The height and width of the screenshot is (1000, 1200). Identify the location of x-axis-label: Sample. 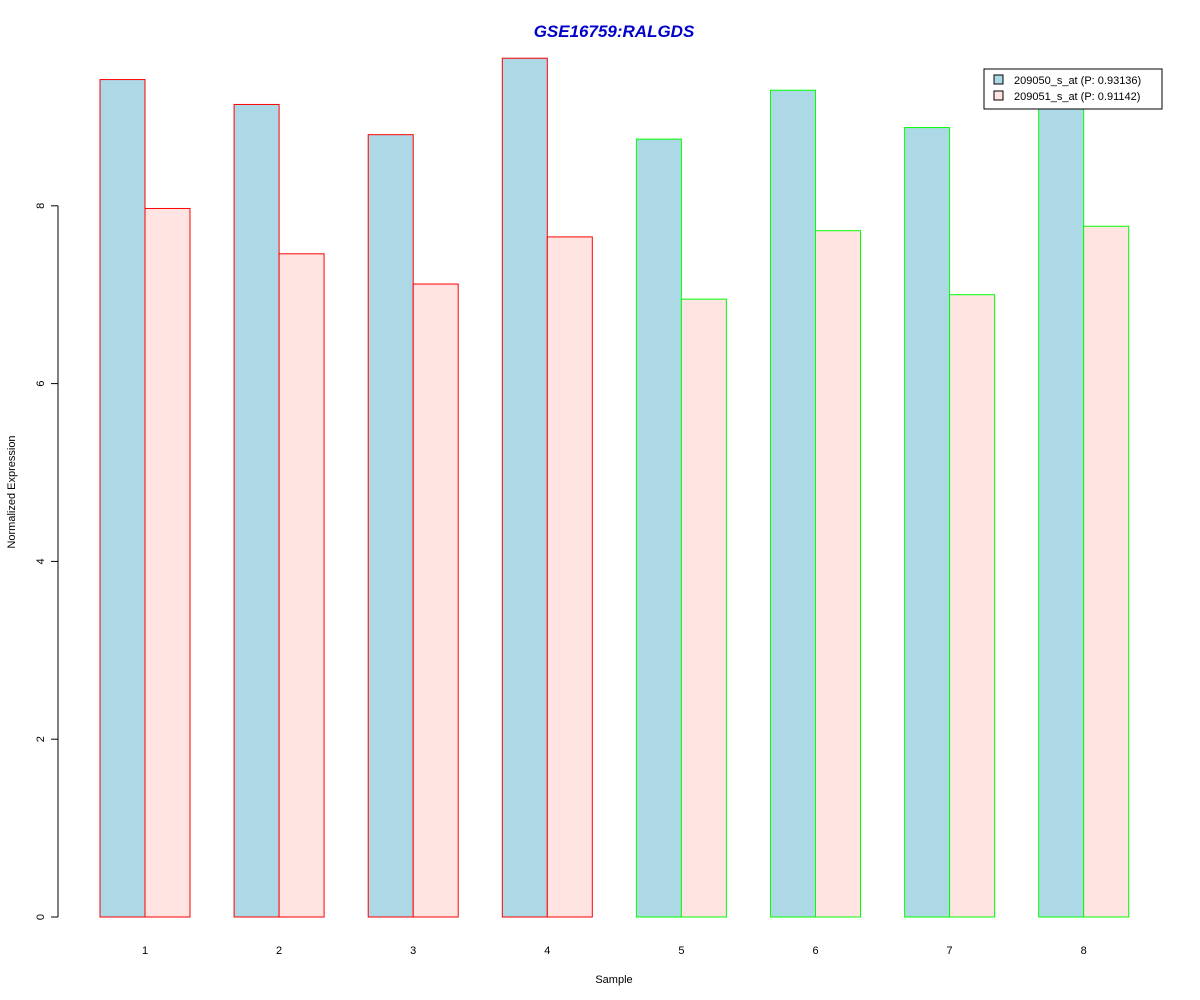
(613, 980).